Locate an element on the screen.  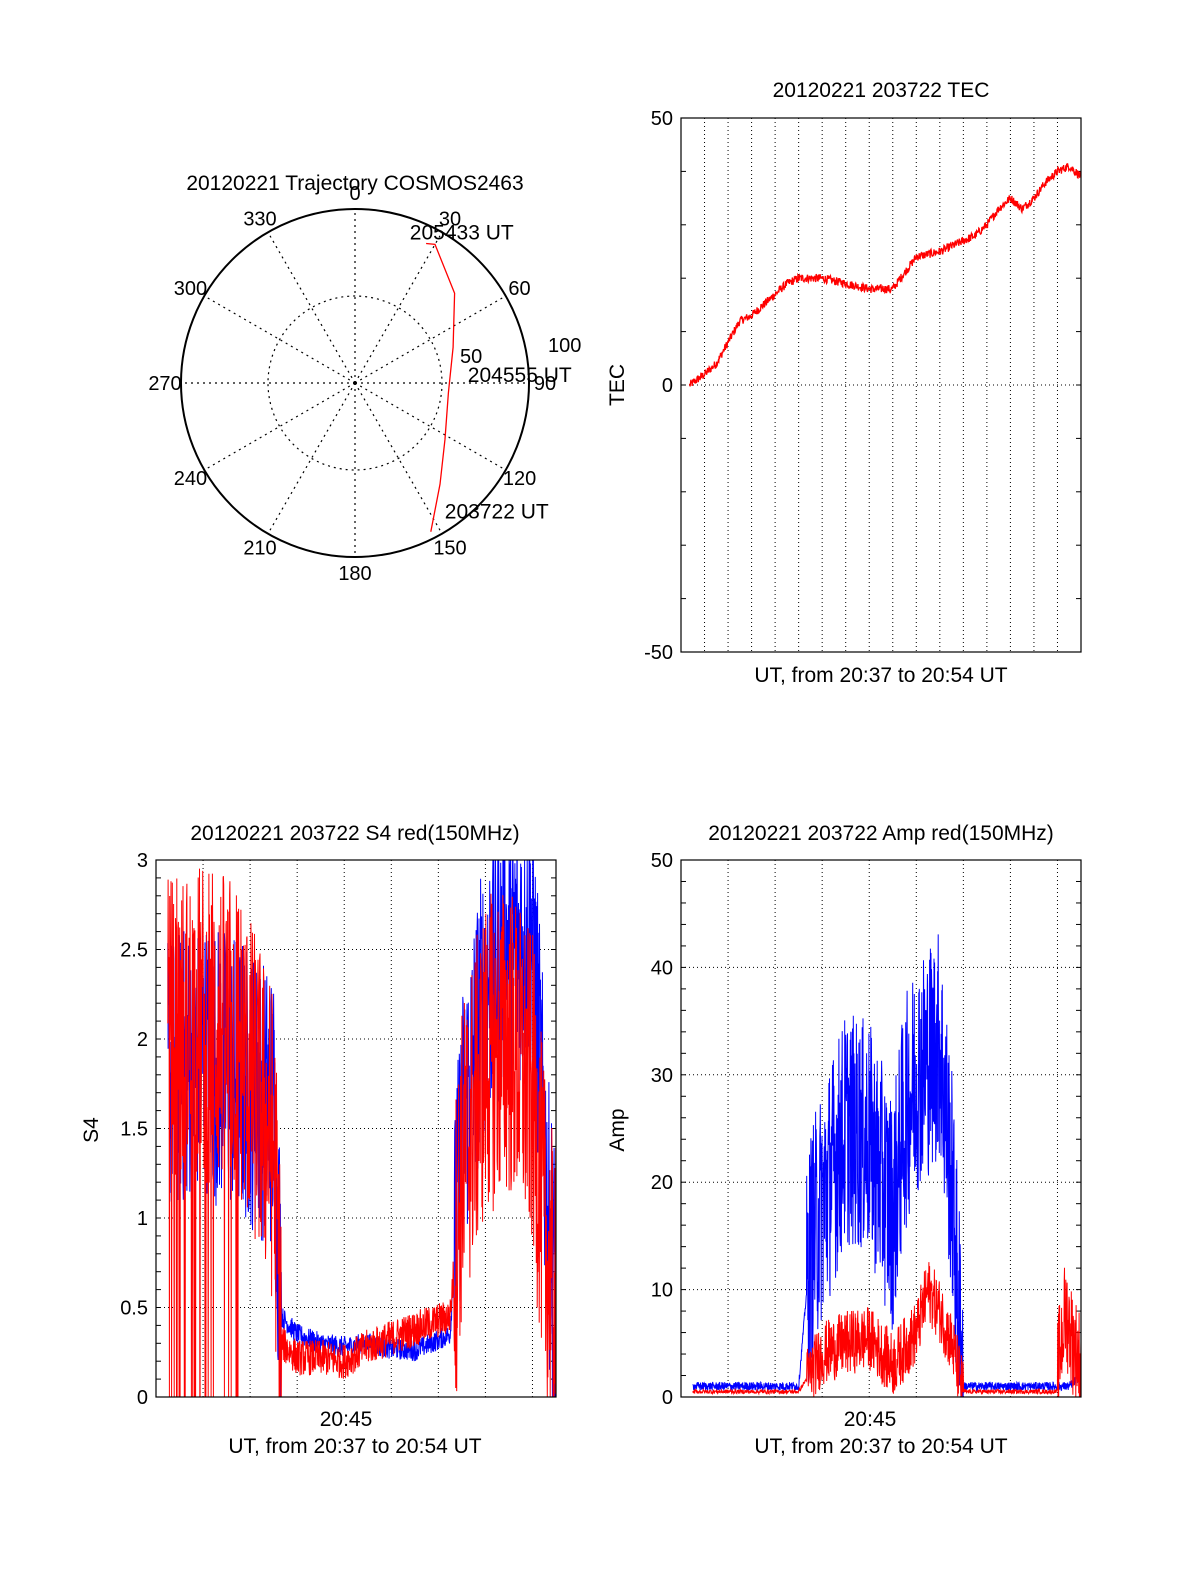
tec-plot-frame is located at coordinates (881, 385).